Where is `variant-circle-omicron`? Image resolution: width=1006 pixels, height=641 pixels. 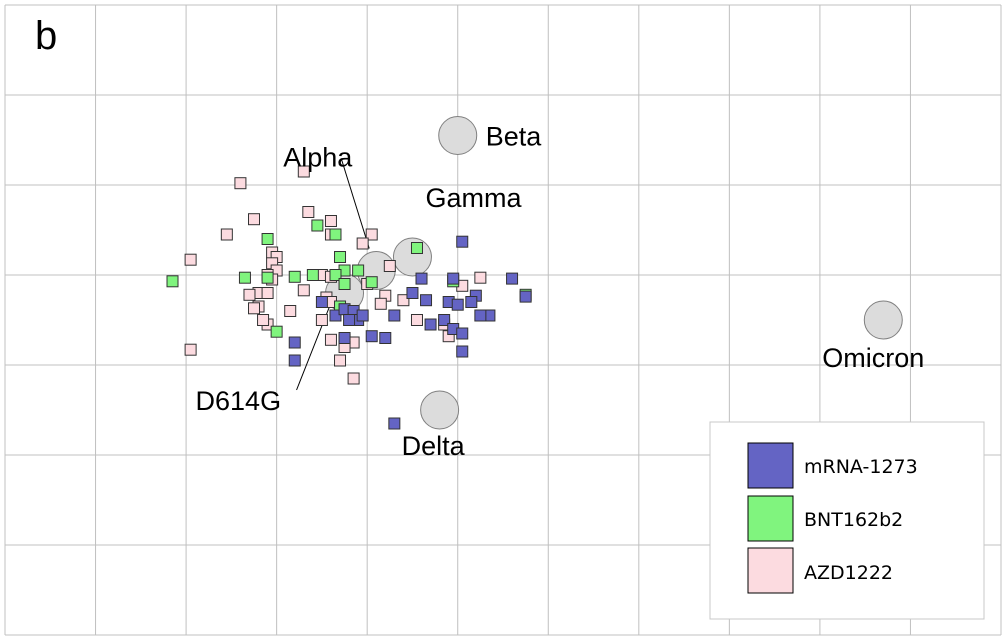
variant-circle-omicron is located at coordinates (883, 320).